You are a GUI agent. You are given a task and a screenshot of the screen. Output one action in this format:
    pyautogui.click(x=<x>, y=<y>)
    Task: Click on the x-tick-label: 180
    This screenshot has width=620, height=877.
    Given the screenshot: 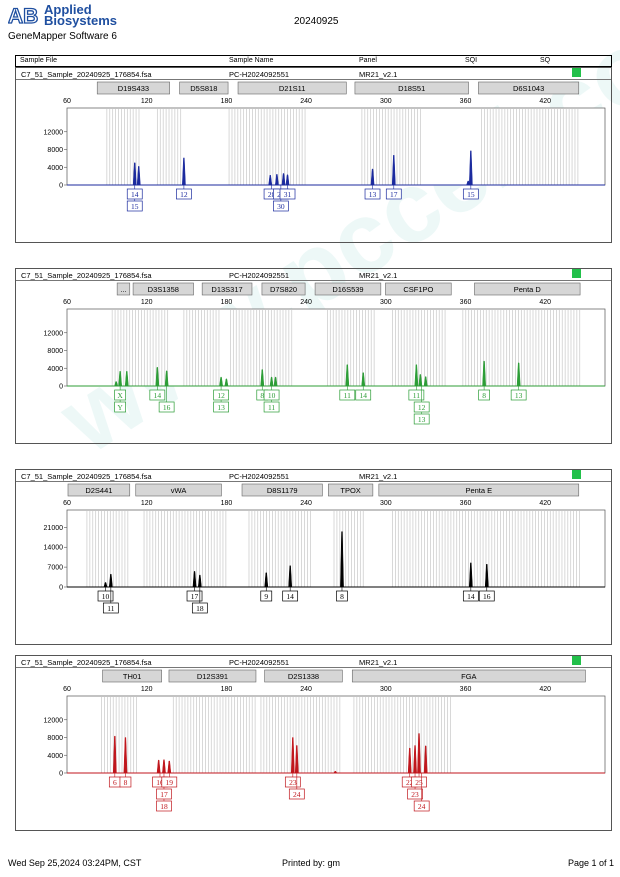 What is the action you would take?
    pyautogui.click(x=227, y=302)
    